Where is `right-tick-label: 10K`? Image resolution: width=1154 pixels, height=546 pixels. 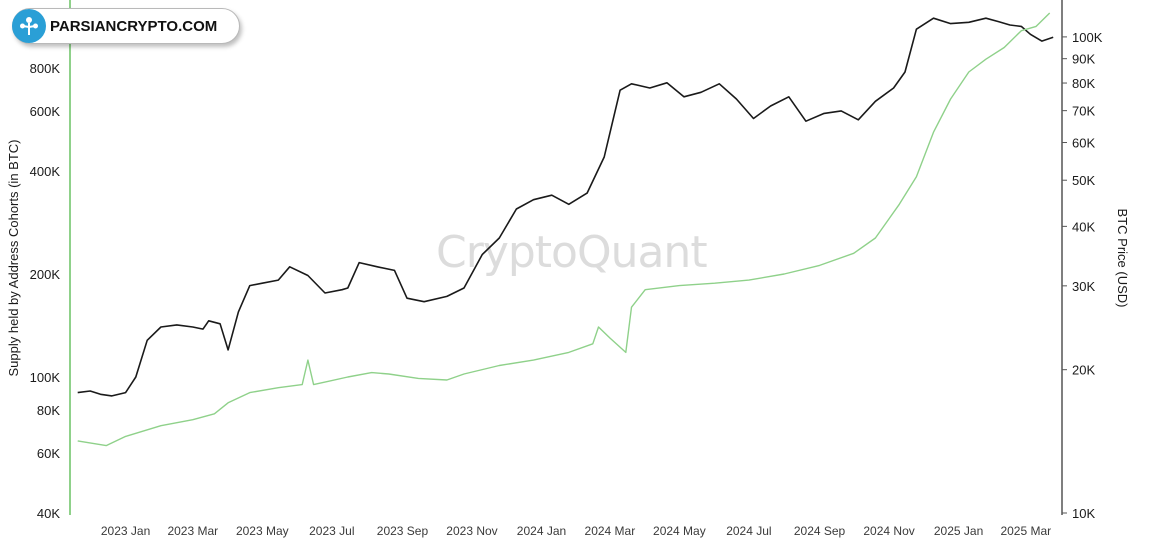 right-tick-label: 10K is located at coordinates (1083, 513).